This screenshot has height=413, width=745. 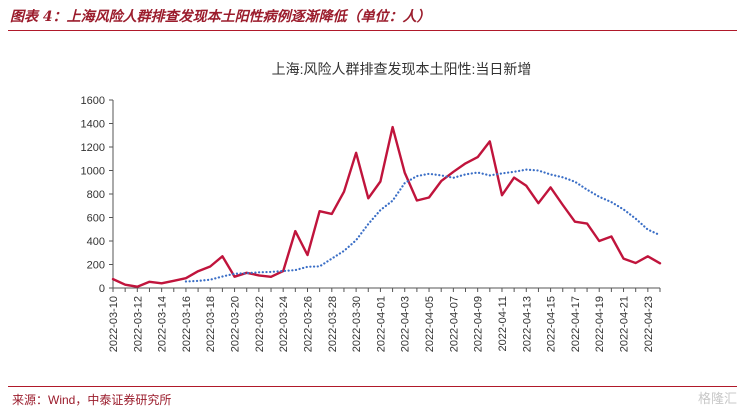 I want to click on y-tick-label: 1400, so click(x=93, y=125).